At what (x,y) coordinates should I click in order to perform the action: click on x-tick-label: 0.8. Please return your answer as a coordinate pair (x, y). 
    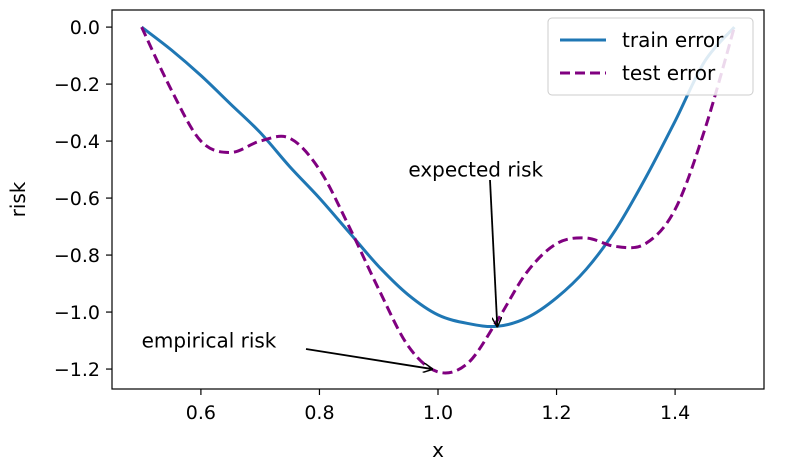
    Looking at the image, I should click on (319, 413).